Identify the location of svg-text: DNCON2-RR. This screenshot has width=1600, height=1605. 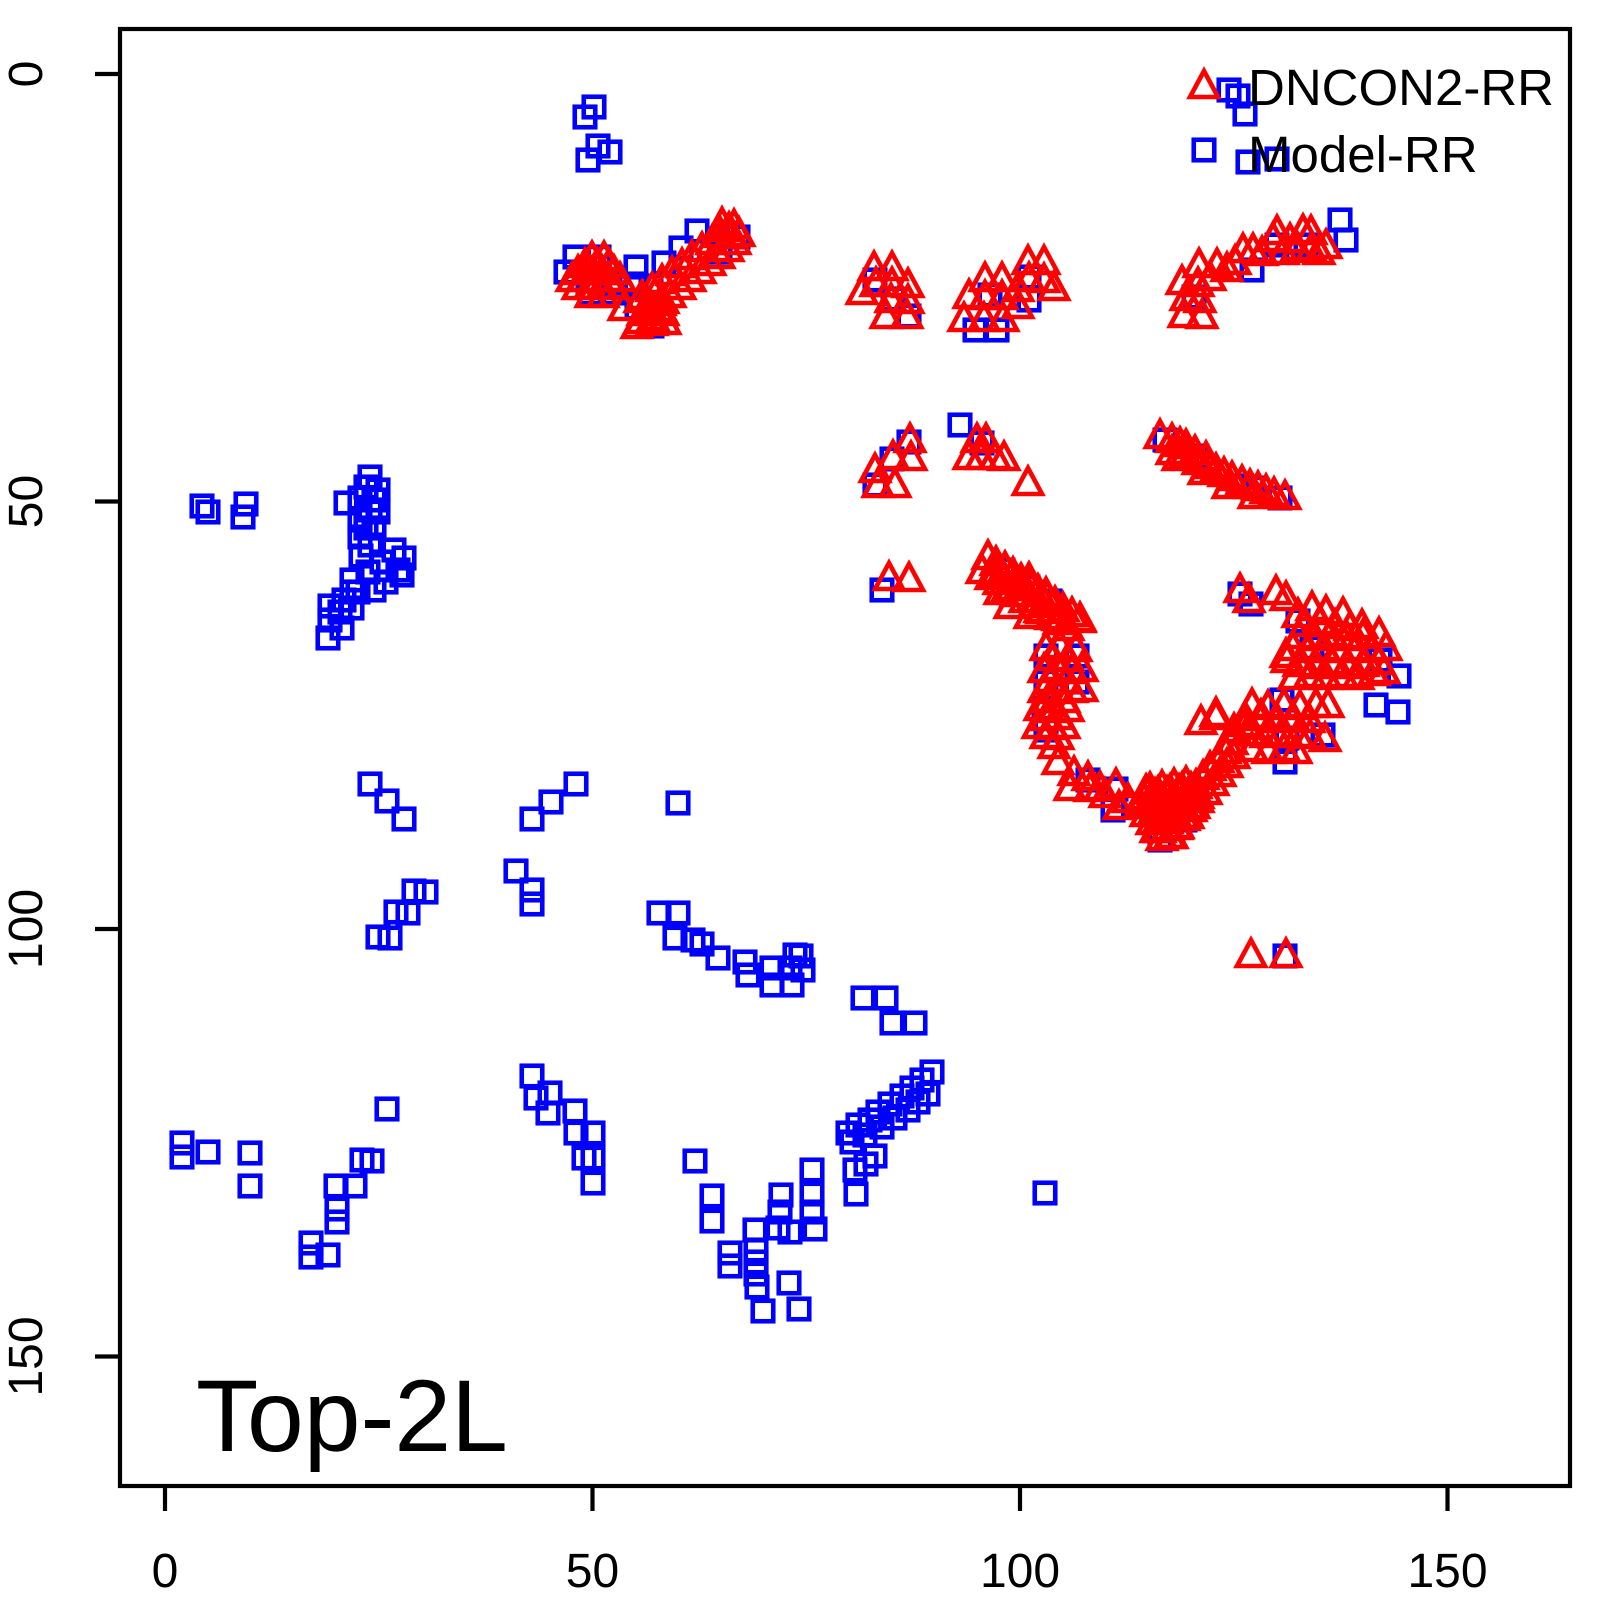
(1401, 87).